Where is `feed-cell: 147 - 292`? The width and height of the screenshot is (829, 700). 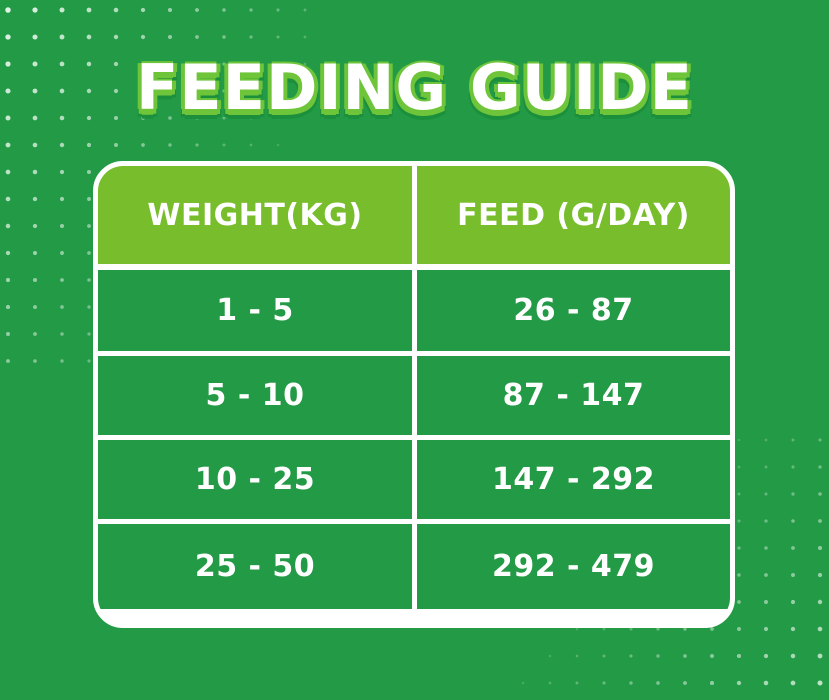
feed-cell: 147 - 292 is located at coordinates (573, 482).